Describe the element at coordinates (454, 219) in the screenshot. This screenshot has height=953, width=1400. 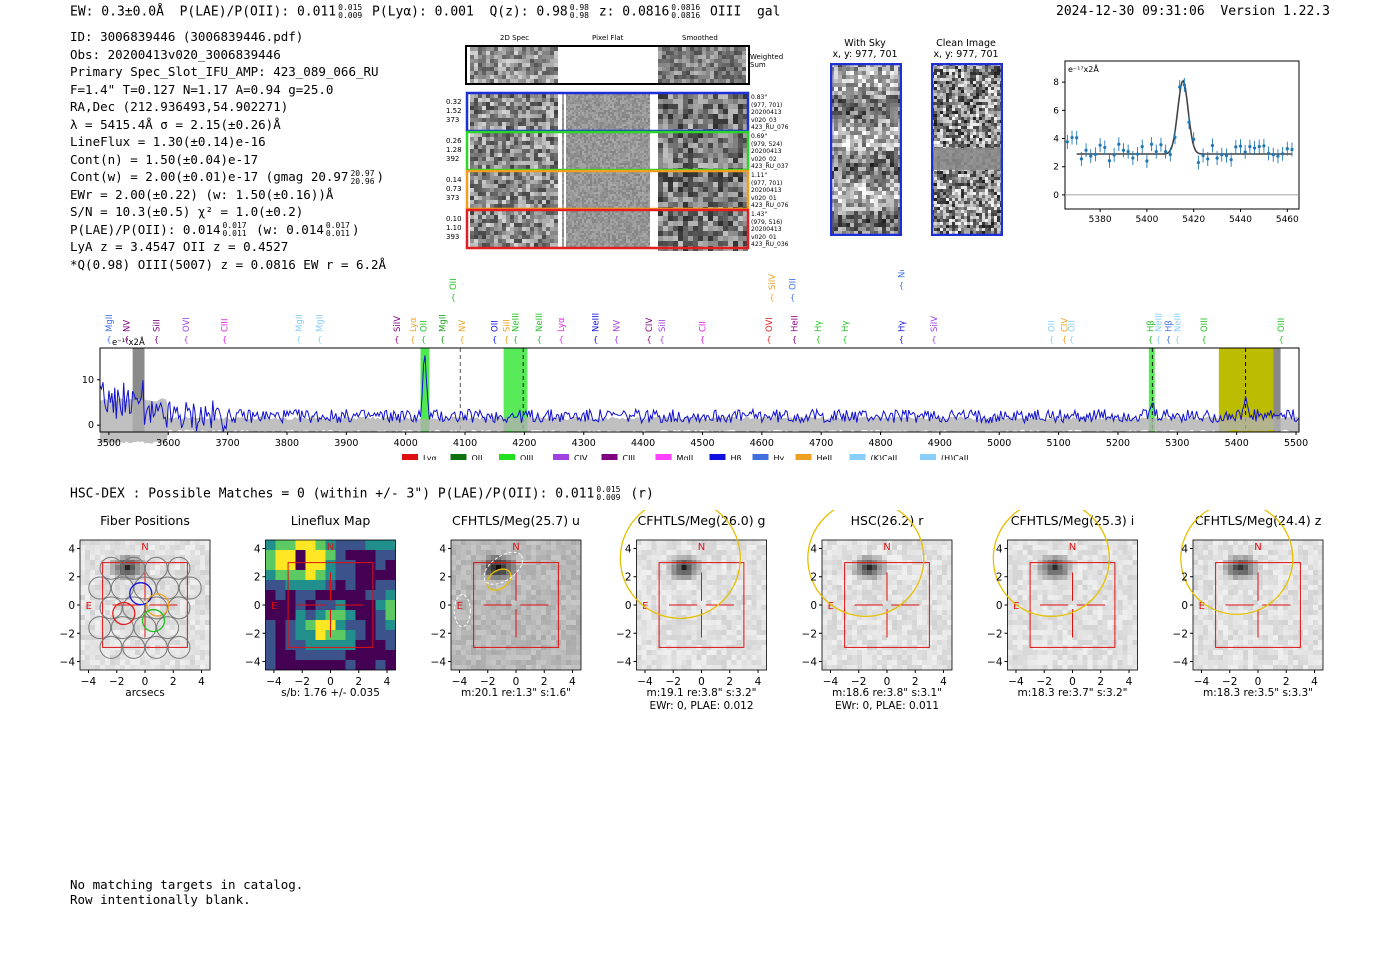
I see `row-left-value: 0.10` at that location.